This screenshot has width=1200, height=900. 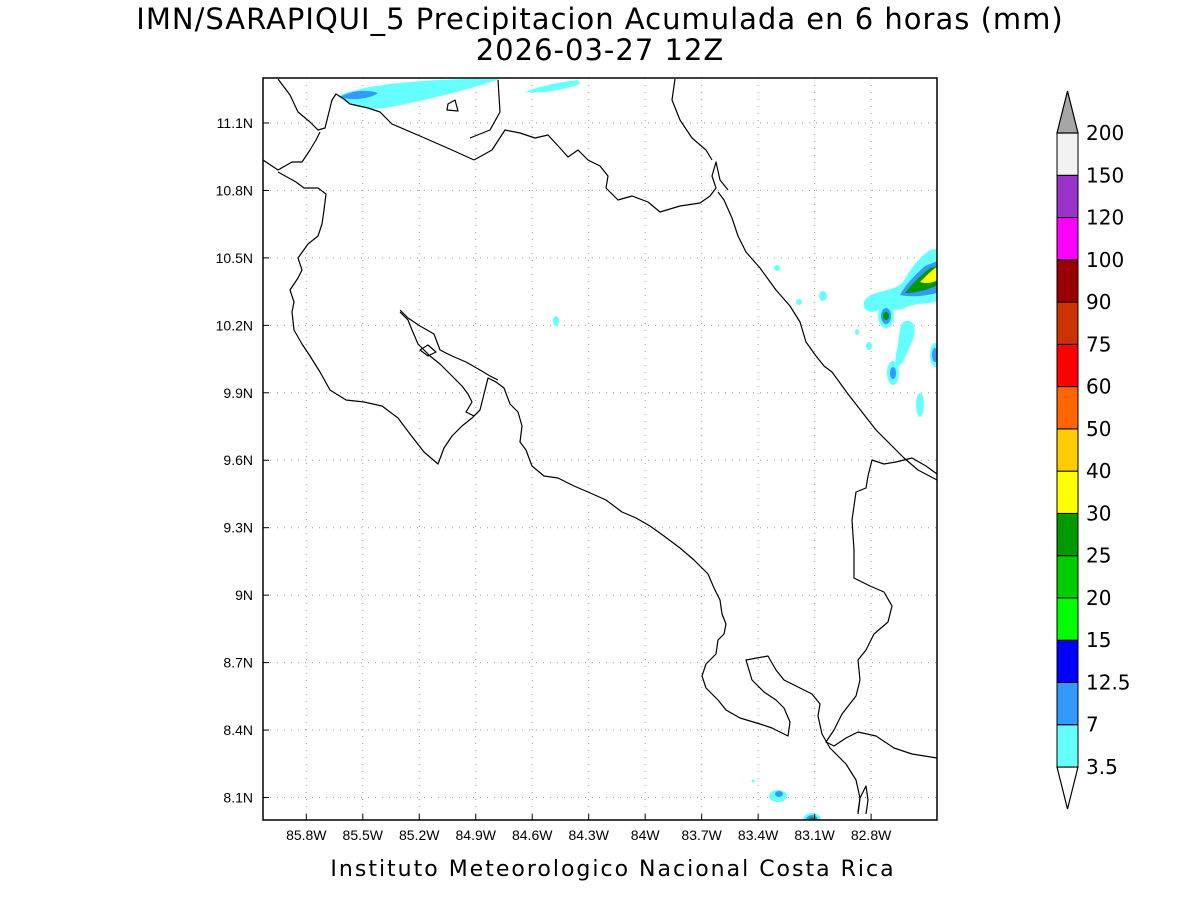 What do you see at coordinates (1098, 598) in the screenshot?
I see `colorbar-label: 20` at bounding box center [1098, 598].